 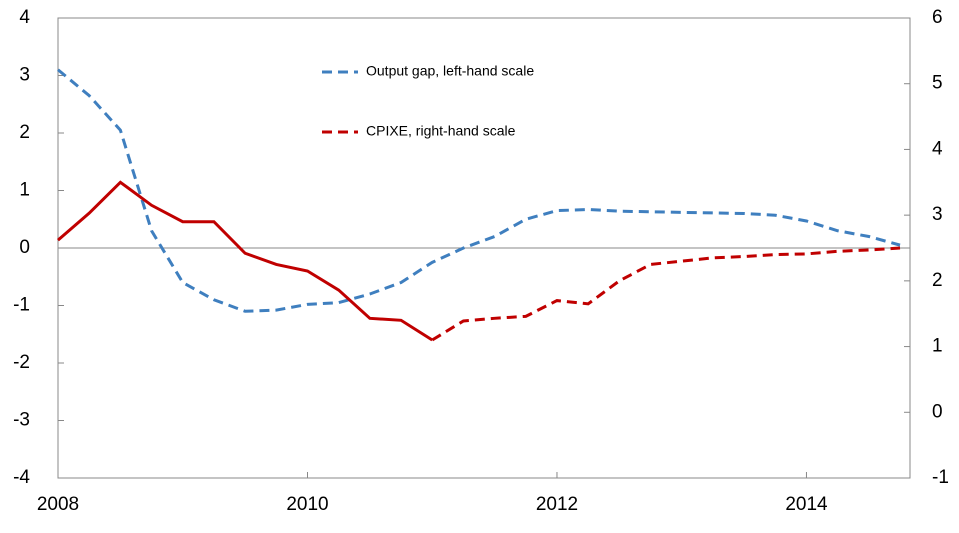 What do you see at coordinates (937, 17) in the screenshot?
I see `y2-tick-label: 6` at bounding box center [937, 17].